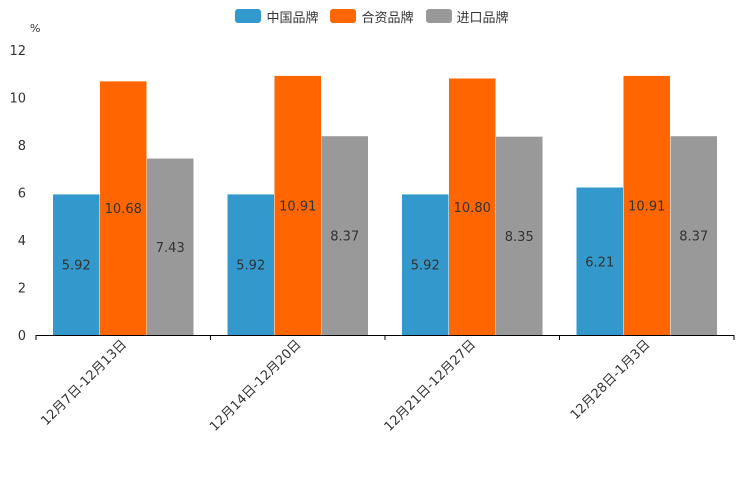 This screenshot has height=496, width=744. I want to click on y-tick-label: 8, so click(22, 146).